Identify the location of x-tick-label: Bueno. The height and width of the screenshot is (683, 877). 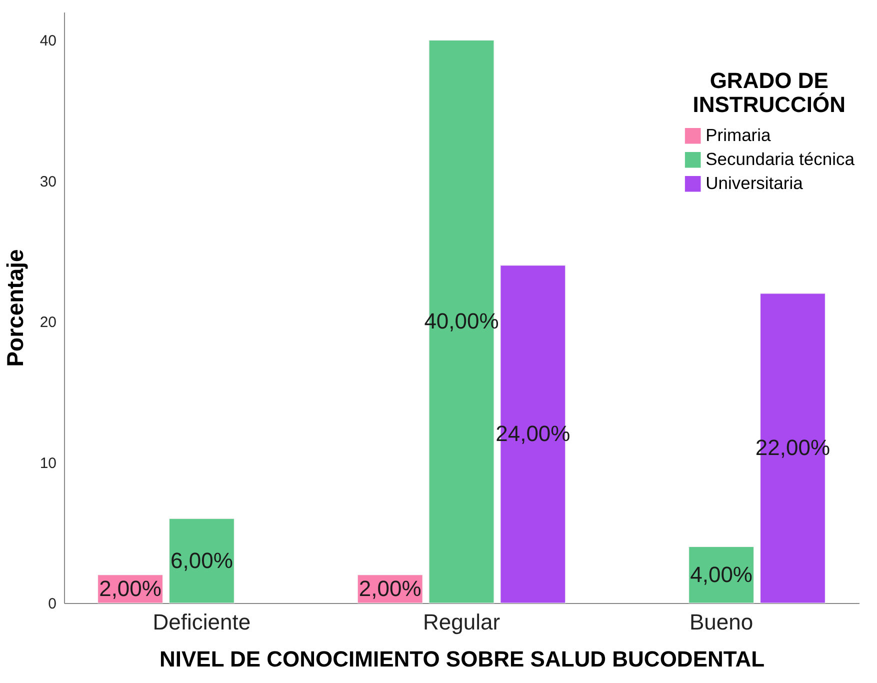
(721, 622).